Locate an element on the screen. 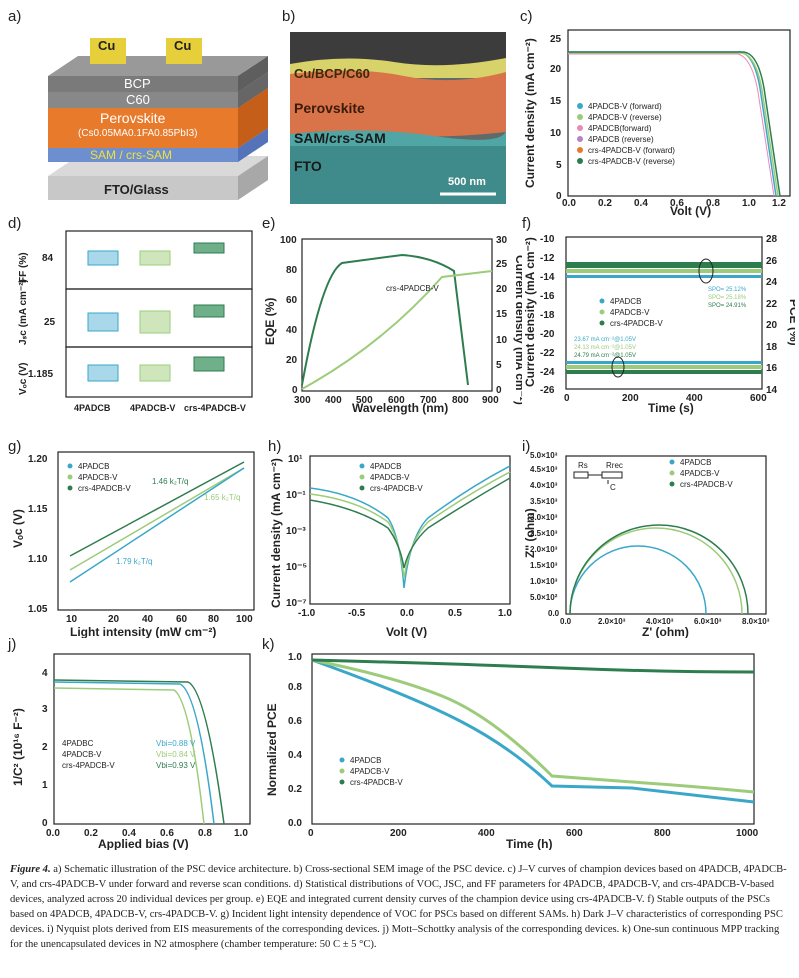 The image size is (799, 978). svg-text: 1.46 k₂T/q is located at coordinates (170, 481).